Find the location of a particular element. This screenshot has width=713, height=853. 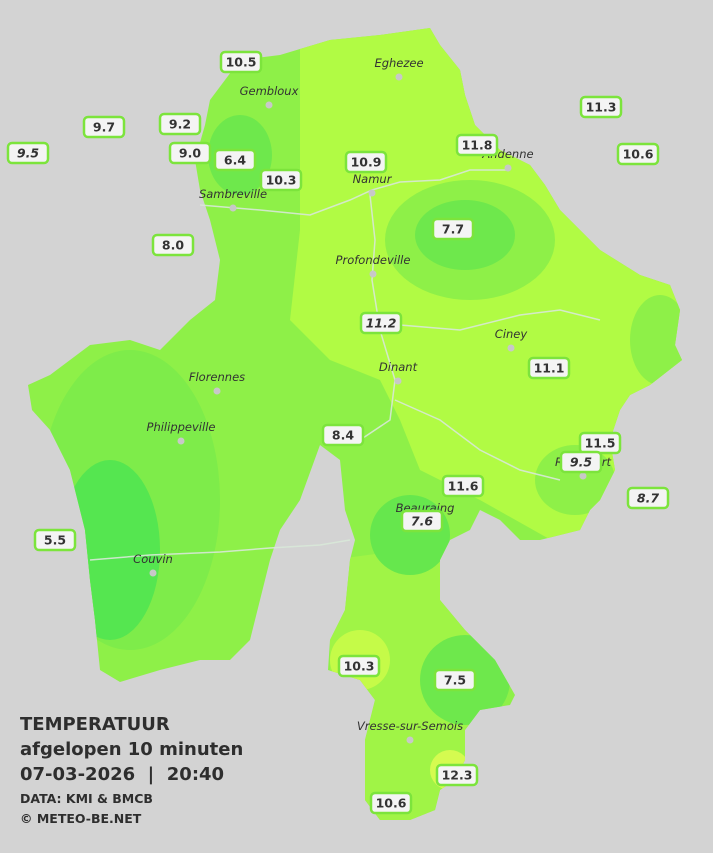

source: DATA: KMI & BMCB is located at coordinates (86, 798).